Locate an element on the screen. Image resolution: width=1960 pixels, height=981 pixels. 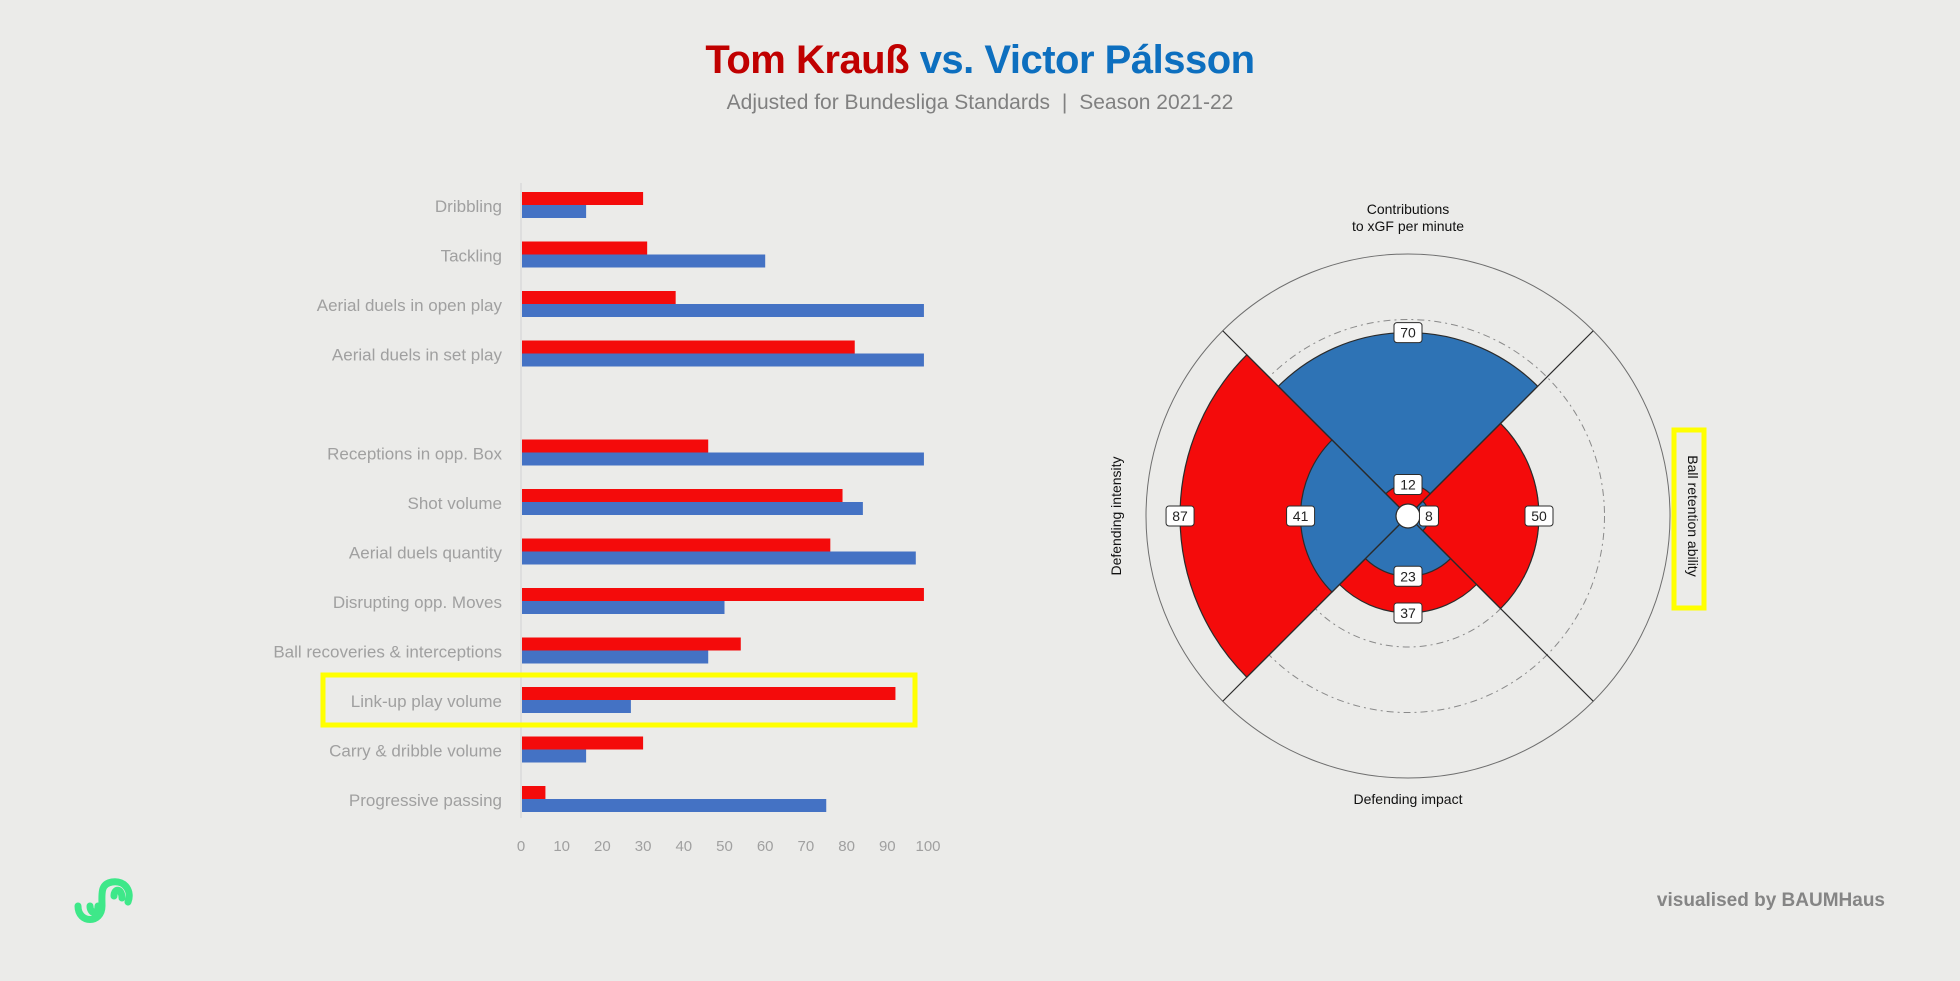
polar-value-inner: 41 is located at coordinates (1301, 516).